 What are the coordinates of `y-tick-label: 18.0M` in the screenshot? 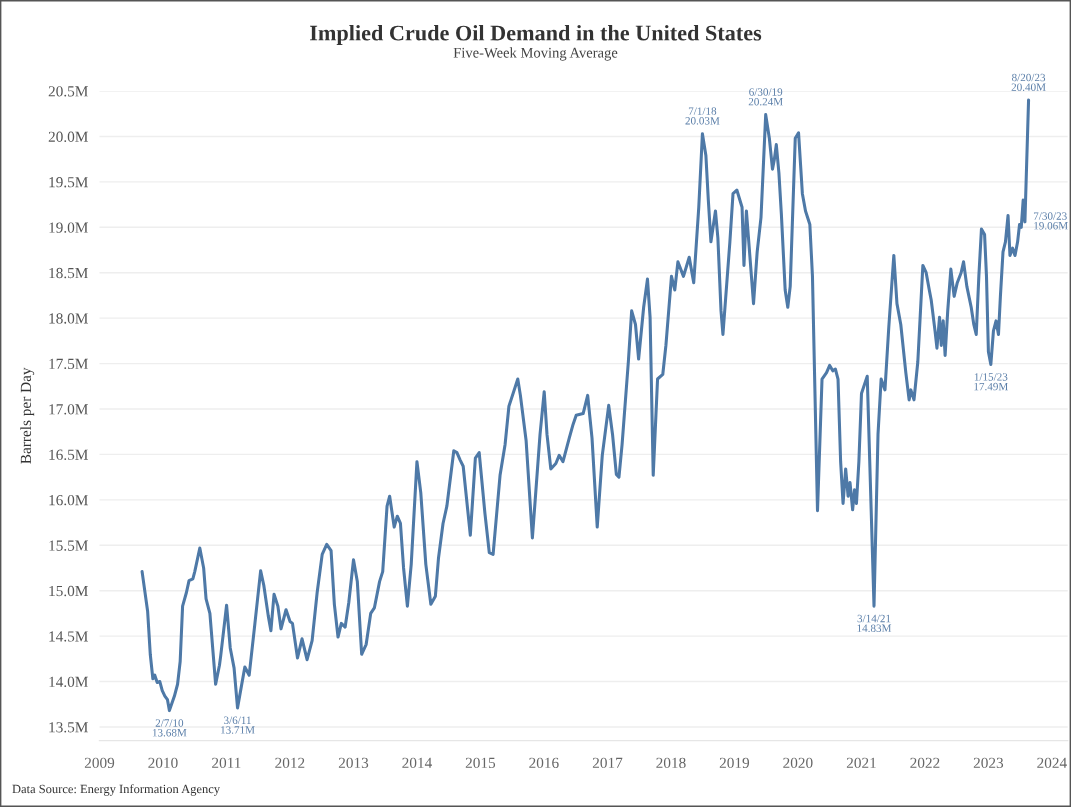 It's located at (68, 318).